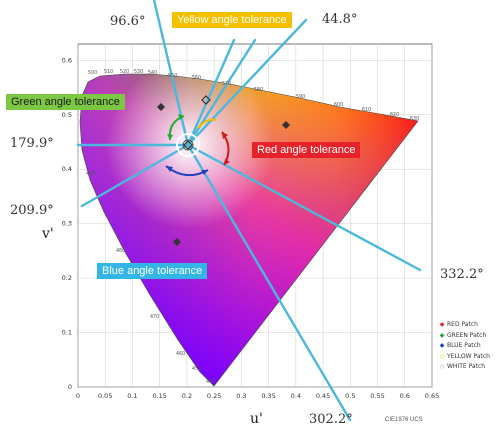  Describe the element at coordinates (256, 419) in the screenshot. I see `x-axis-label: u'` at that location.